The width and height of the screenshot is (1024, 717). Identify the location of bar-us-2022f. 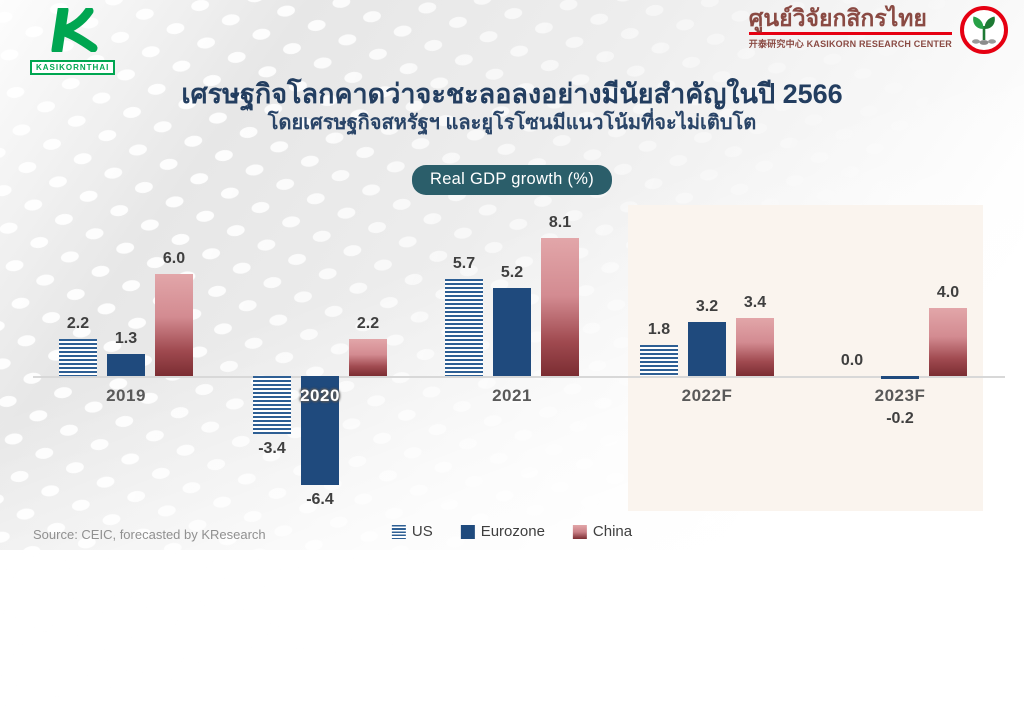
(659, 360).